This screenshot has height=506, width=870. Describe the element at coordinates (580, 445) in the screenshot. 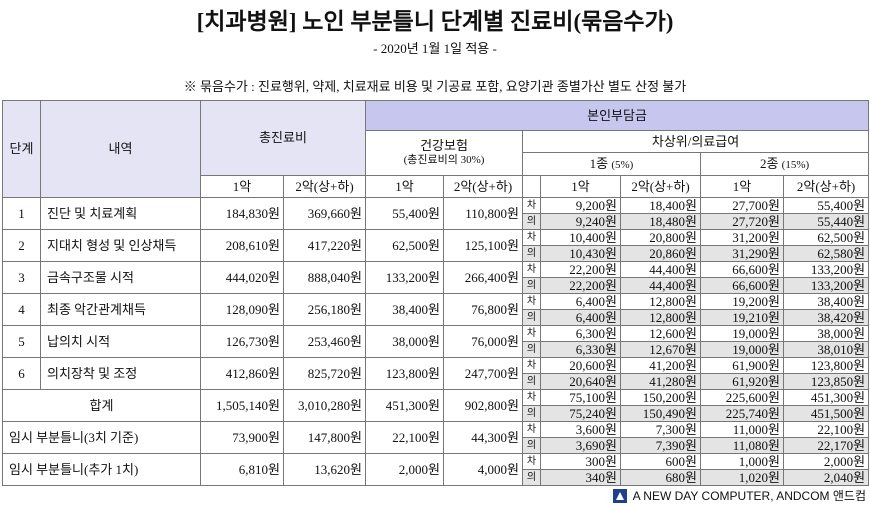

I see `fee-cell: 3,690원` at that location.